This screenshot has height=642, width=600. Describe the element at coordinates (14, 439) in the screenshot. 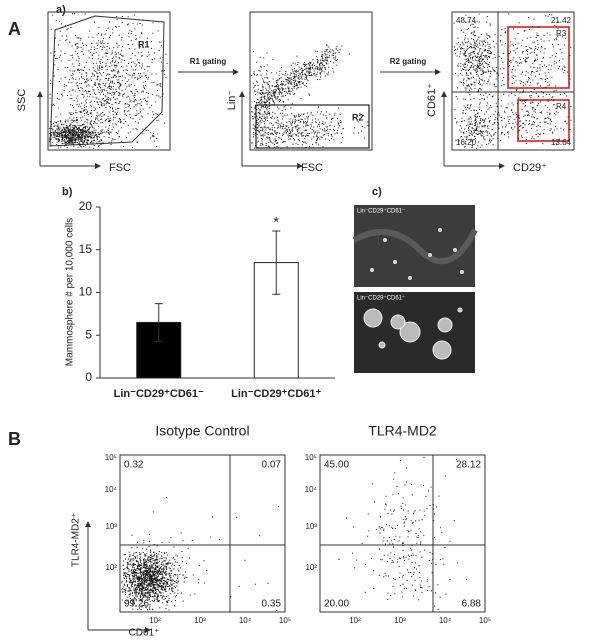

I see `panel-label: B` at that location.